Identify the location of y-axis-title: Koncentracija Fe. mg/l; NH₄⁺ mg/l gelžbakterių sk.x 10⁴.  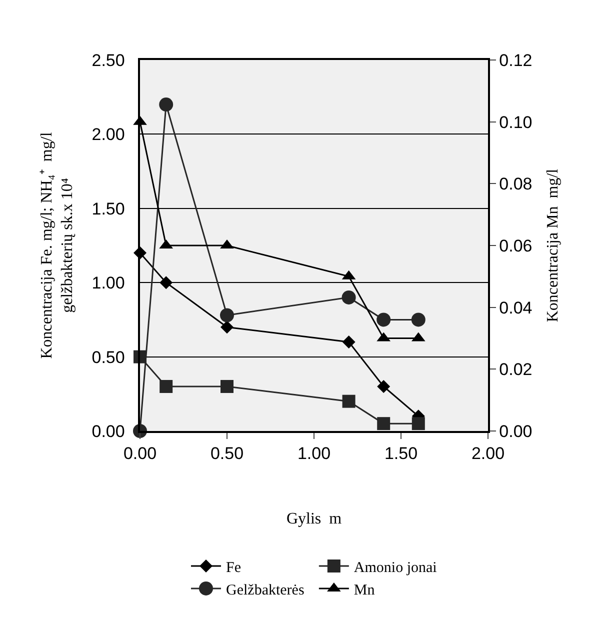
(57, 245).